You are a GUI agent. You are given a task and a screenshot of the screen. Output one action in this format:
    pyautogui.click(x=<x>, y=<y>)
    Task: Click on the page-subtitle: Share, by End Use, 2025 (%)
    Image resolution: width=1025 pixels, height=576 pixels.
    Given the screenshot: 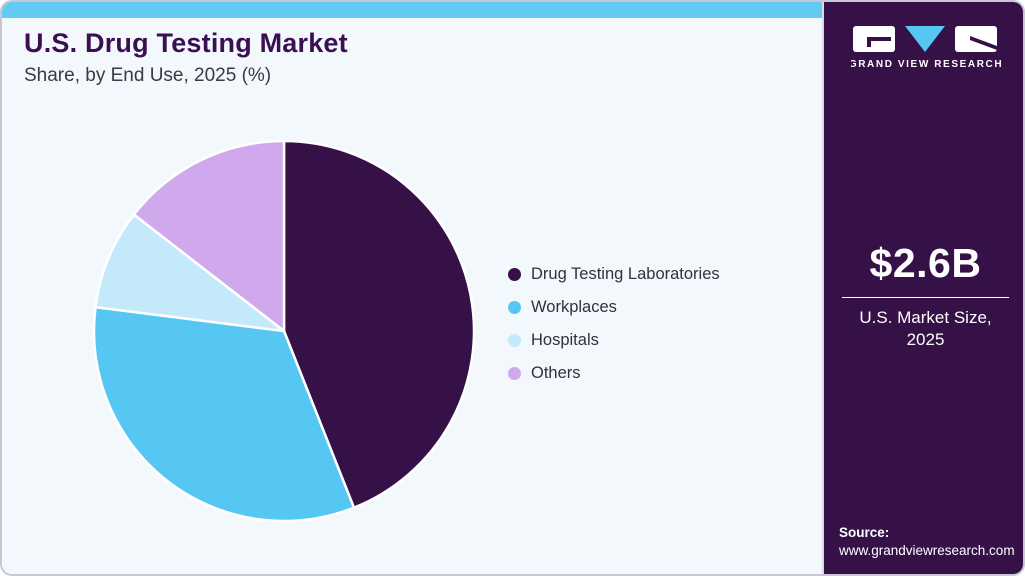 What is the action you would take?
    pyautogui.click(x=148, y=75)
    